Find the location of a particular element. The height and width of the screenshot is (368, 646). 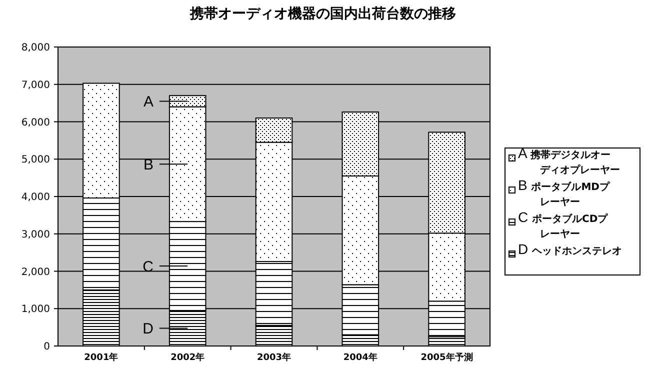

y-tick-label: 5,000 is located at coordinates (35, 160).